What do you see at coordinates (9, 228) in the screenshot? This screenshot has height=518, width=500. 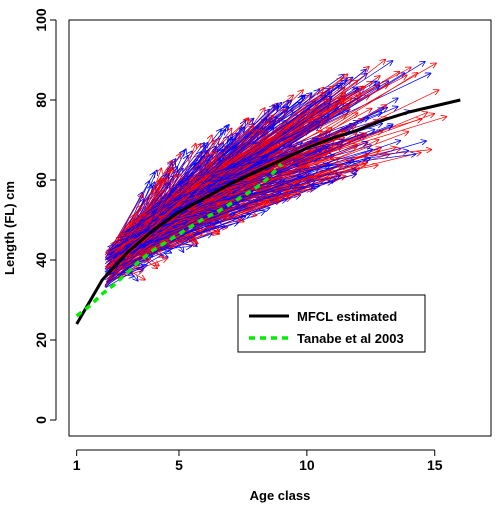 I see `y-axis-title: Length (FL) cm` at bounding box center [9, 228].